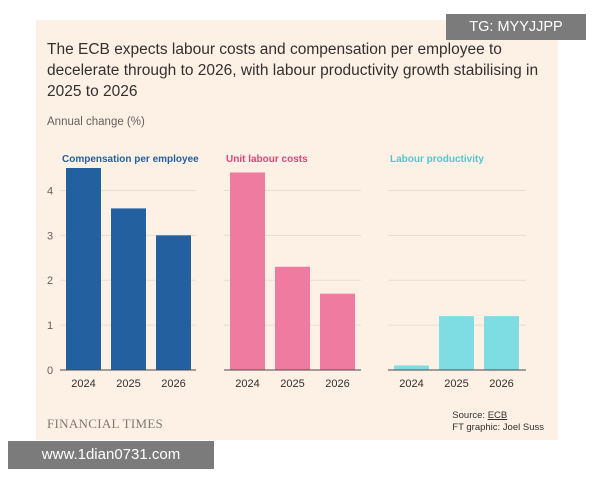 The height and width of the screenshot is (480, 600). Describe the element at coordinates (96, 122) in the screenshot. I see `y-axis-label: Annual change (%)` at that location.